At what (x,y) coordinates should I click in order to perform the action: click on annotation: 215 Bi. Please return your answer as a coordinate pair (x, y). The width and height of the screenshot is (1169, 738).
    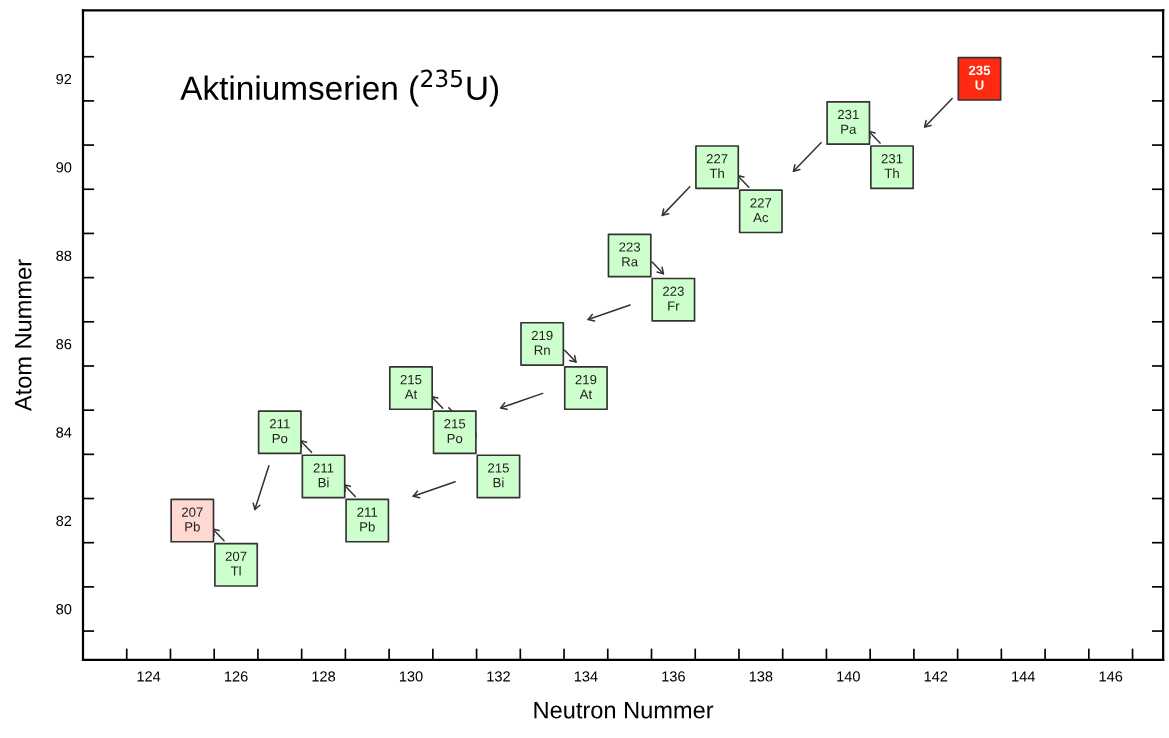
    Looking at the image, I should click on (498, 475).